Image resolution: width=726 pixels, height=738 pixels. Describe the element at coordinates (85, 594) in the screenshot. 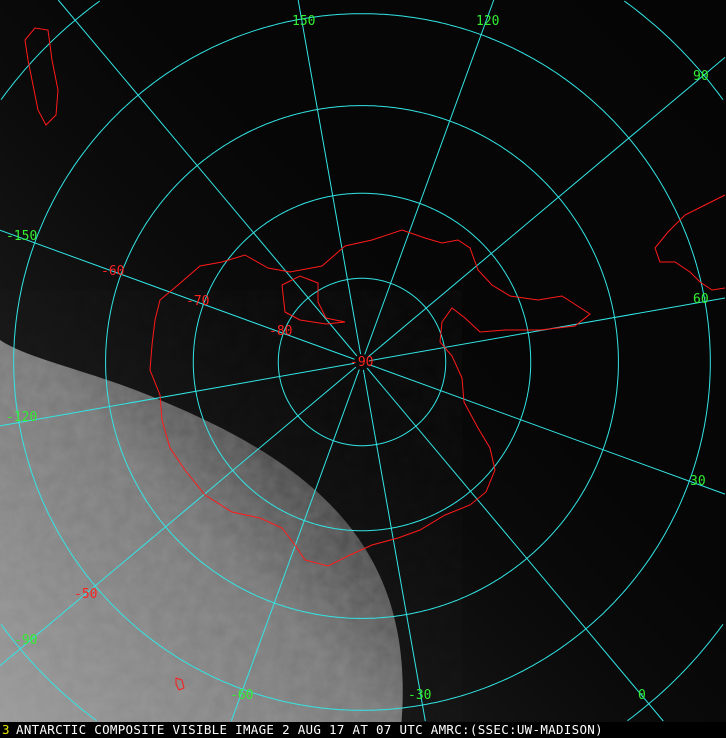

I see `lat-label-minus50: -50` at that location.